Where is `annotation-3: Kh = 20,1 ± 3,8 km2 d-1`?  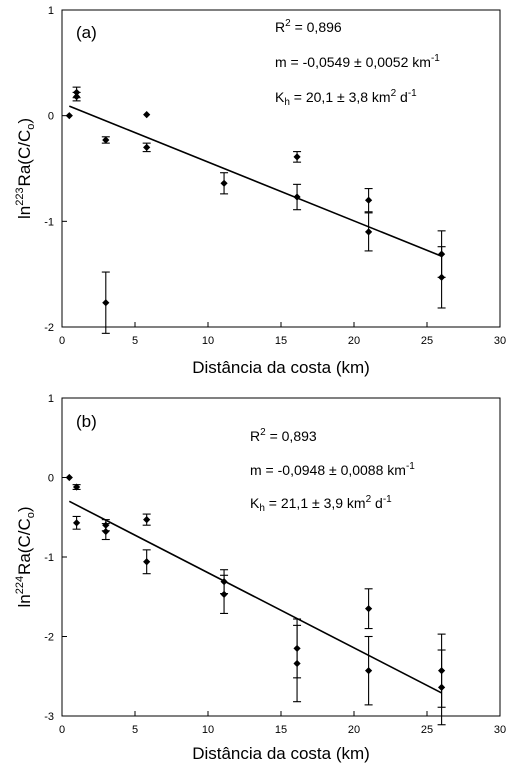
annotation-3: Kh = 20,1 ± 3,8 km2 d-1 is located at coordinates (346, 98).